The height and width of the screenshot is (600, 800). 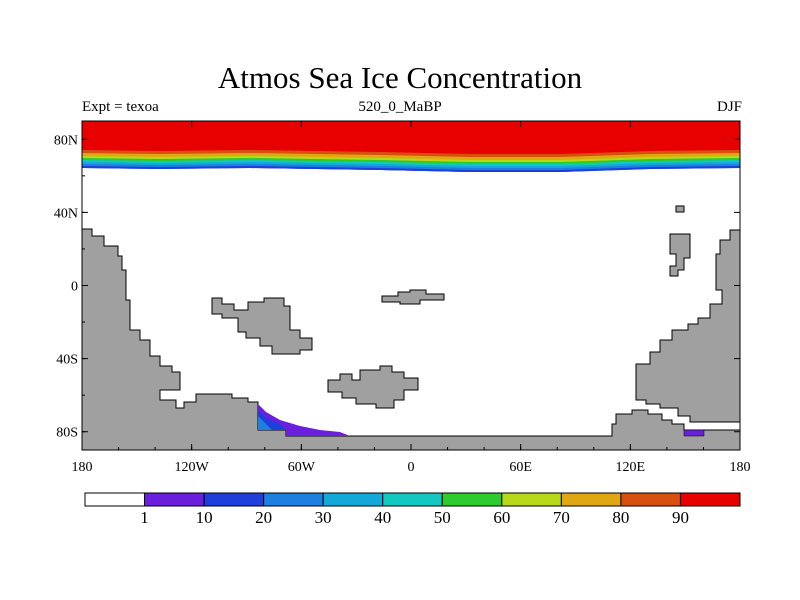 What do you see at coordinates (400, 77) in the screenshot?
I see `plot-title: Atmos Sea Ice Concentration` at bounding box center [400, 77].